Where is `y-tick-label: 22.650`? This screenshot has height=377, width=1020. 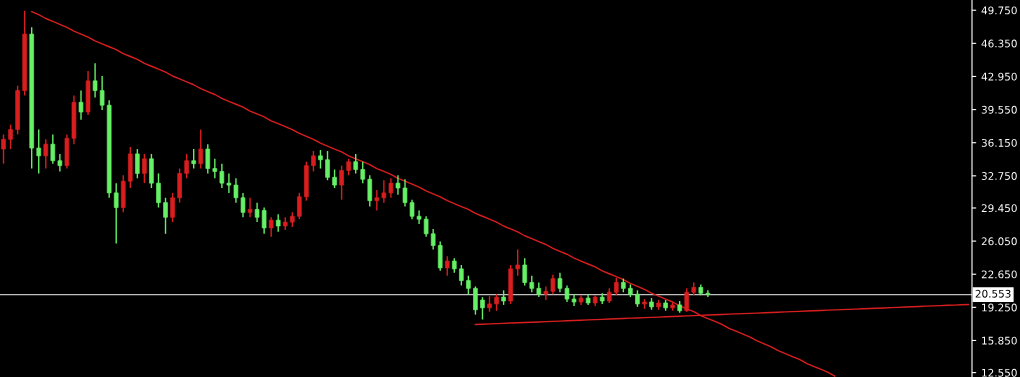
y-tick-label: 22.650 is located at coordinates (999, 274).